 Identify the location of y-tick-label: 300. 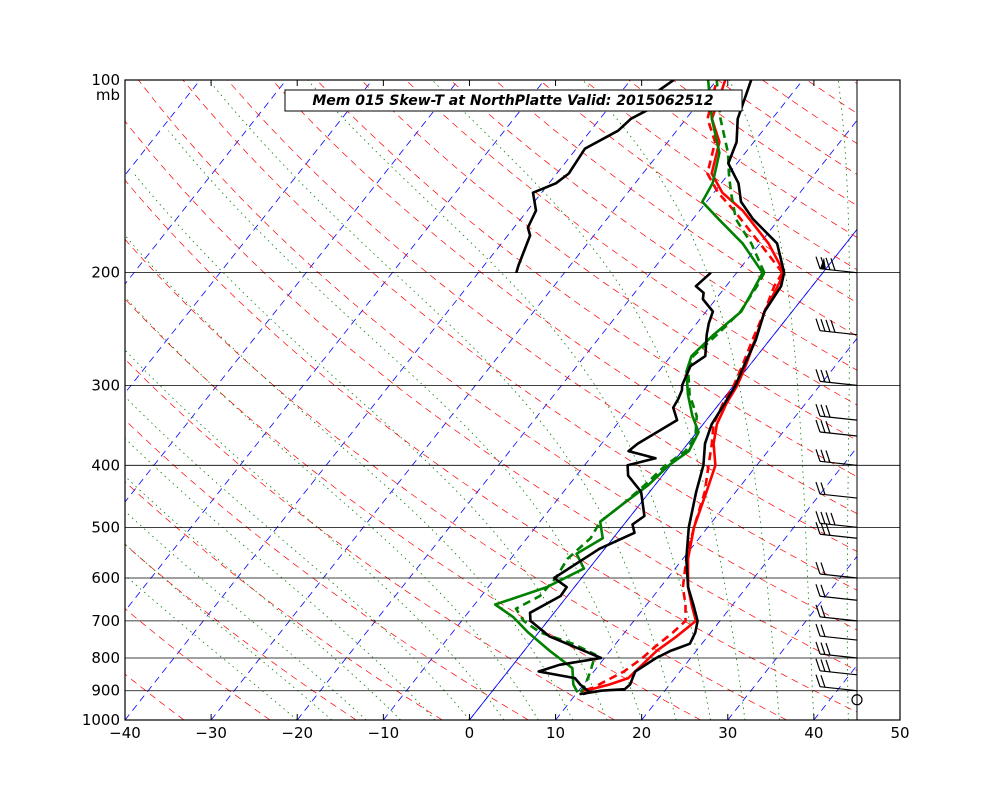
(105, 385).